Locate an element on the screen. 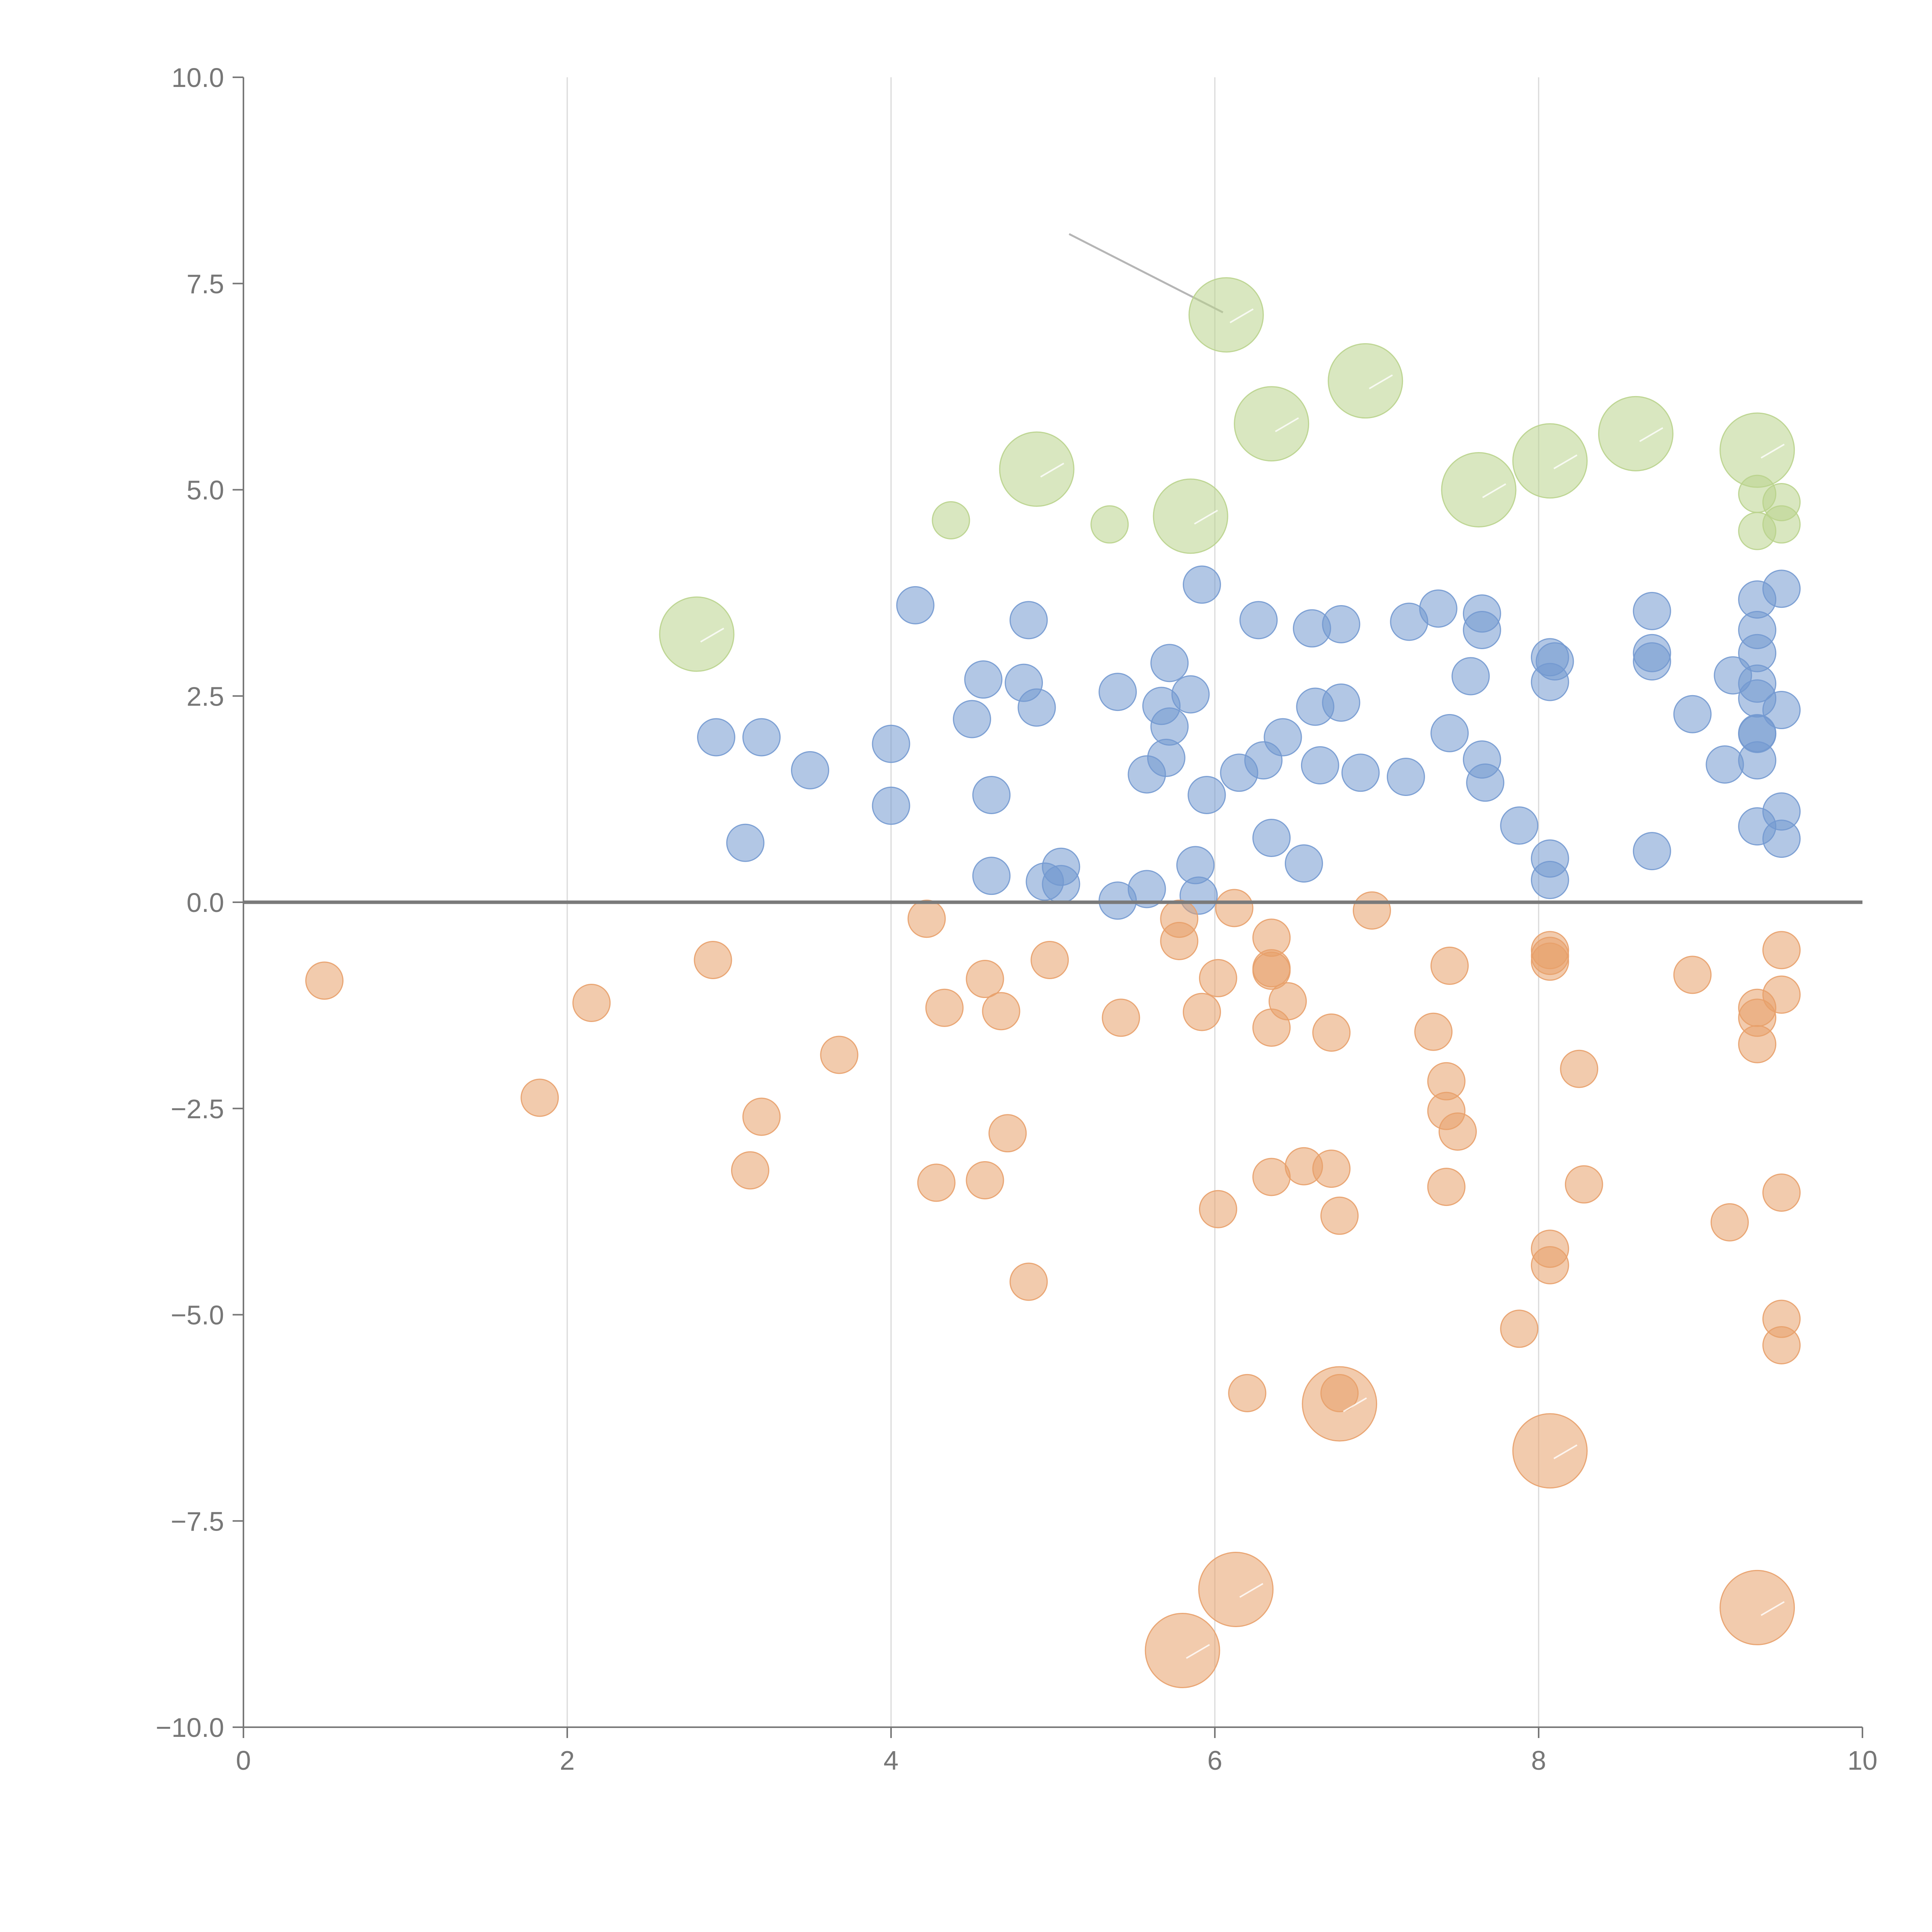 This screenshot has height=1932, width=1932. x-tick-label: 6 is located at coordinates (1215, 1760).